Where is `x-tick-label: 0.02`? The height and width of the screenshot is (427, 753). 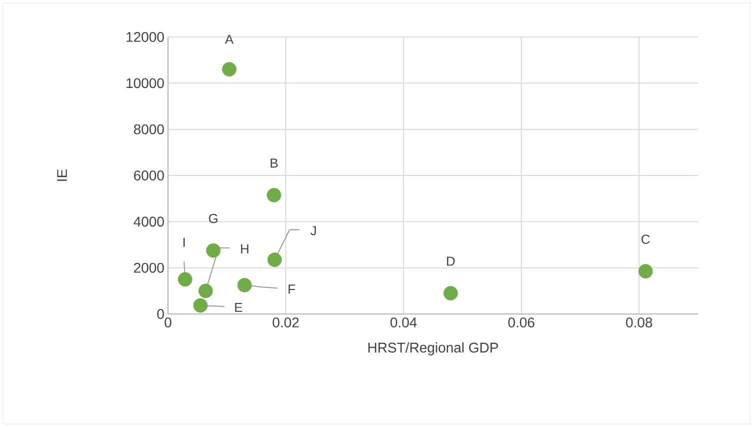 x-tick-label: 0.02 is located at coordinates (285, 323).